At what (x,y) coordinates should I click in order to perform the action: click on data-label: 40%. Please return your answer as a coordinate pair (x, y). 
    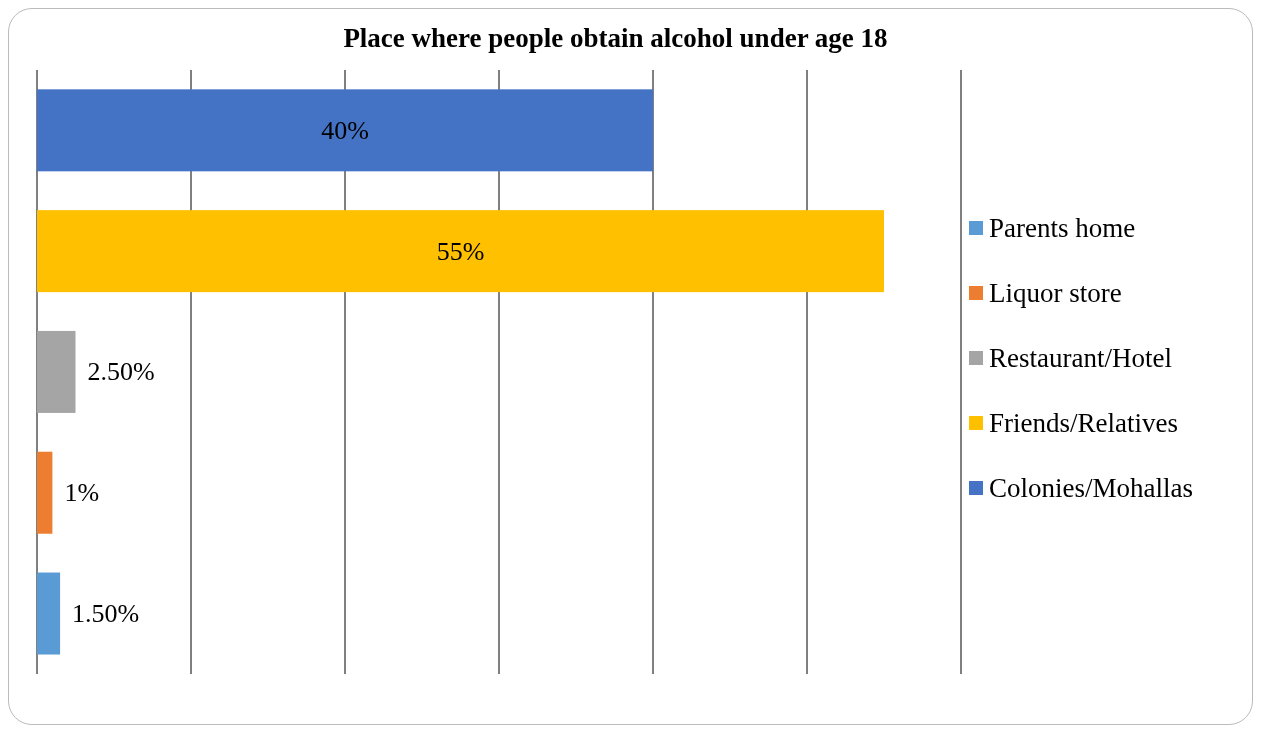
    Looking at the image, I should click on (345, 130).